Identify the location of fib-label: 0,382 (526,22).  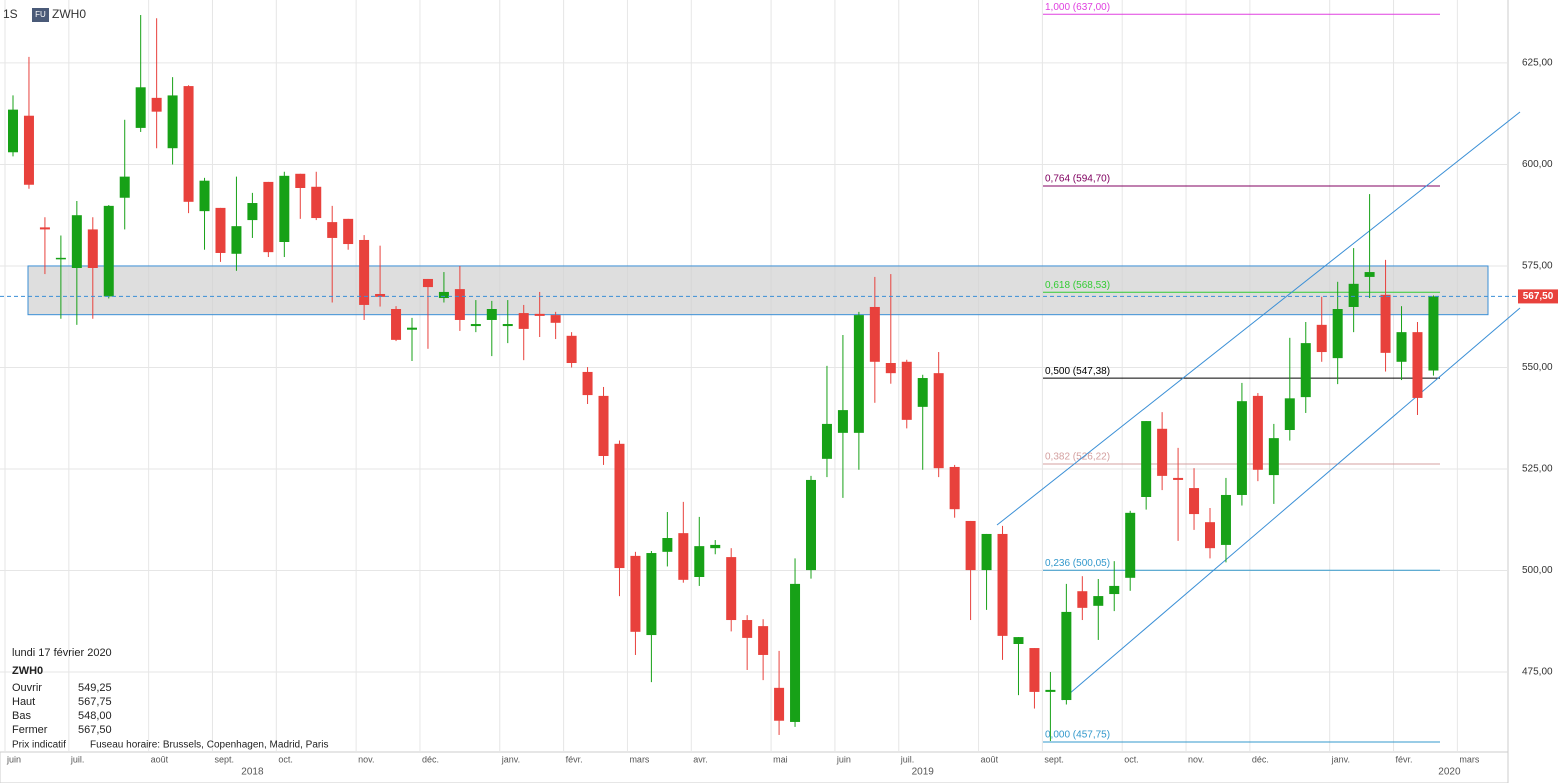
(1077, 457).